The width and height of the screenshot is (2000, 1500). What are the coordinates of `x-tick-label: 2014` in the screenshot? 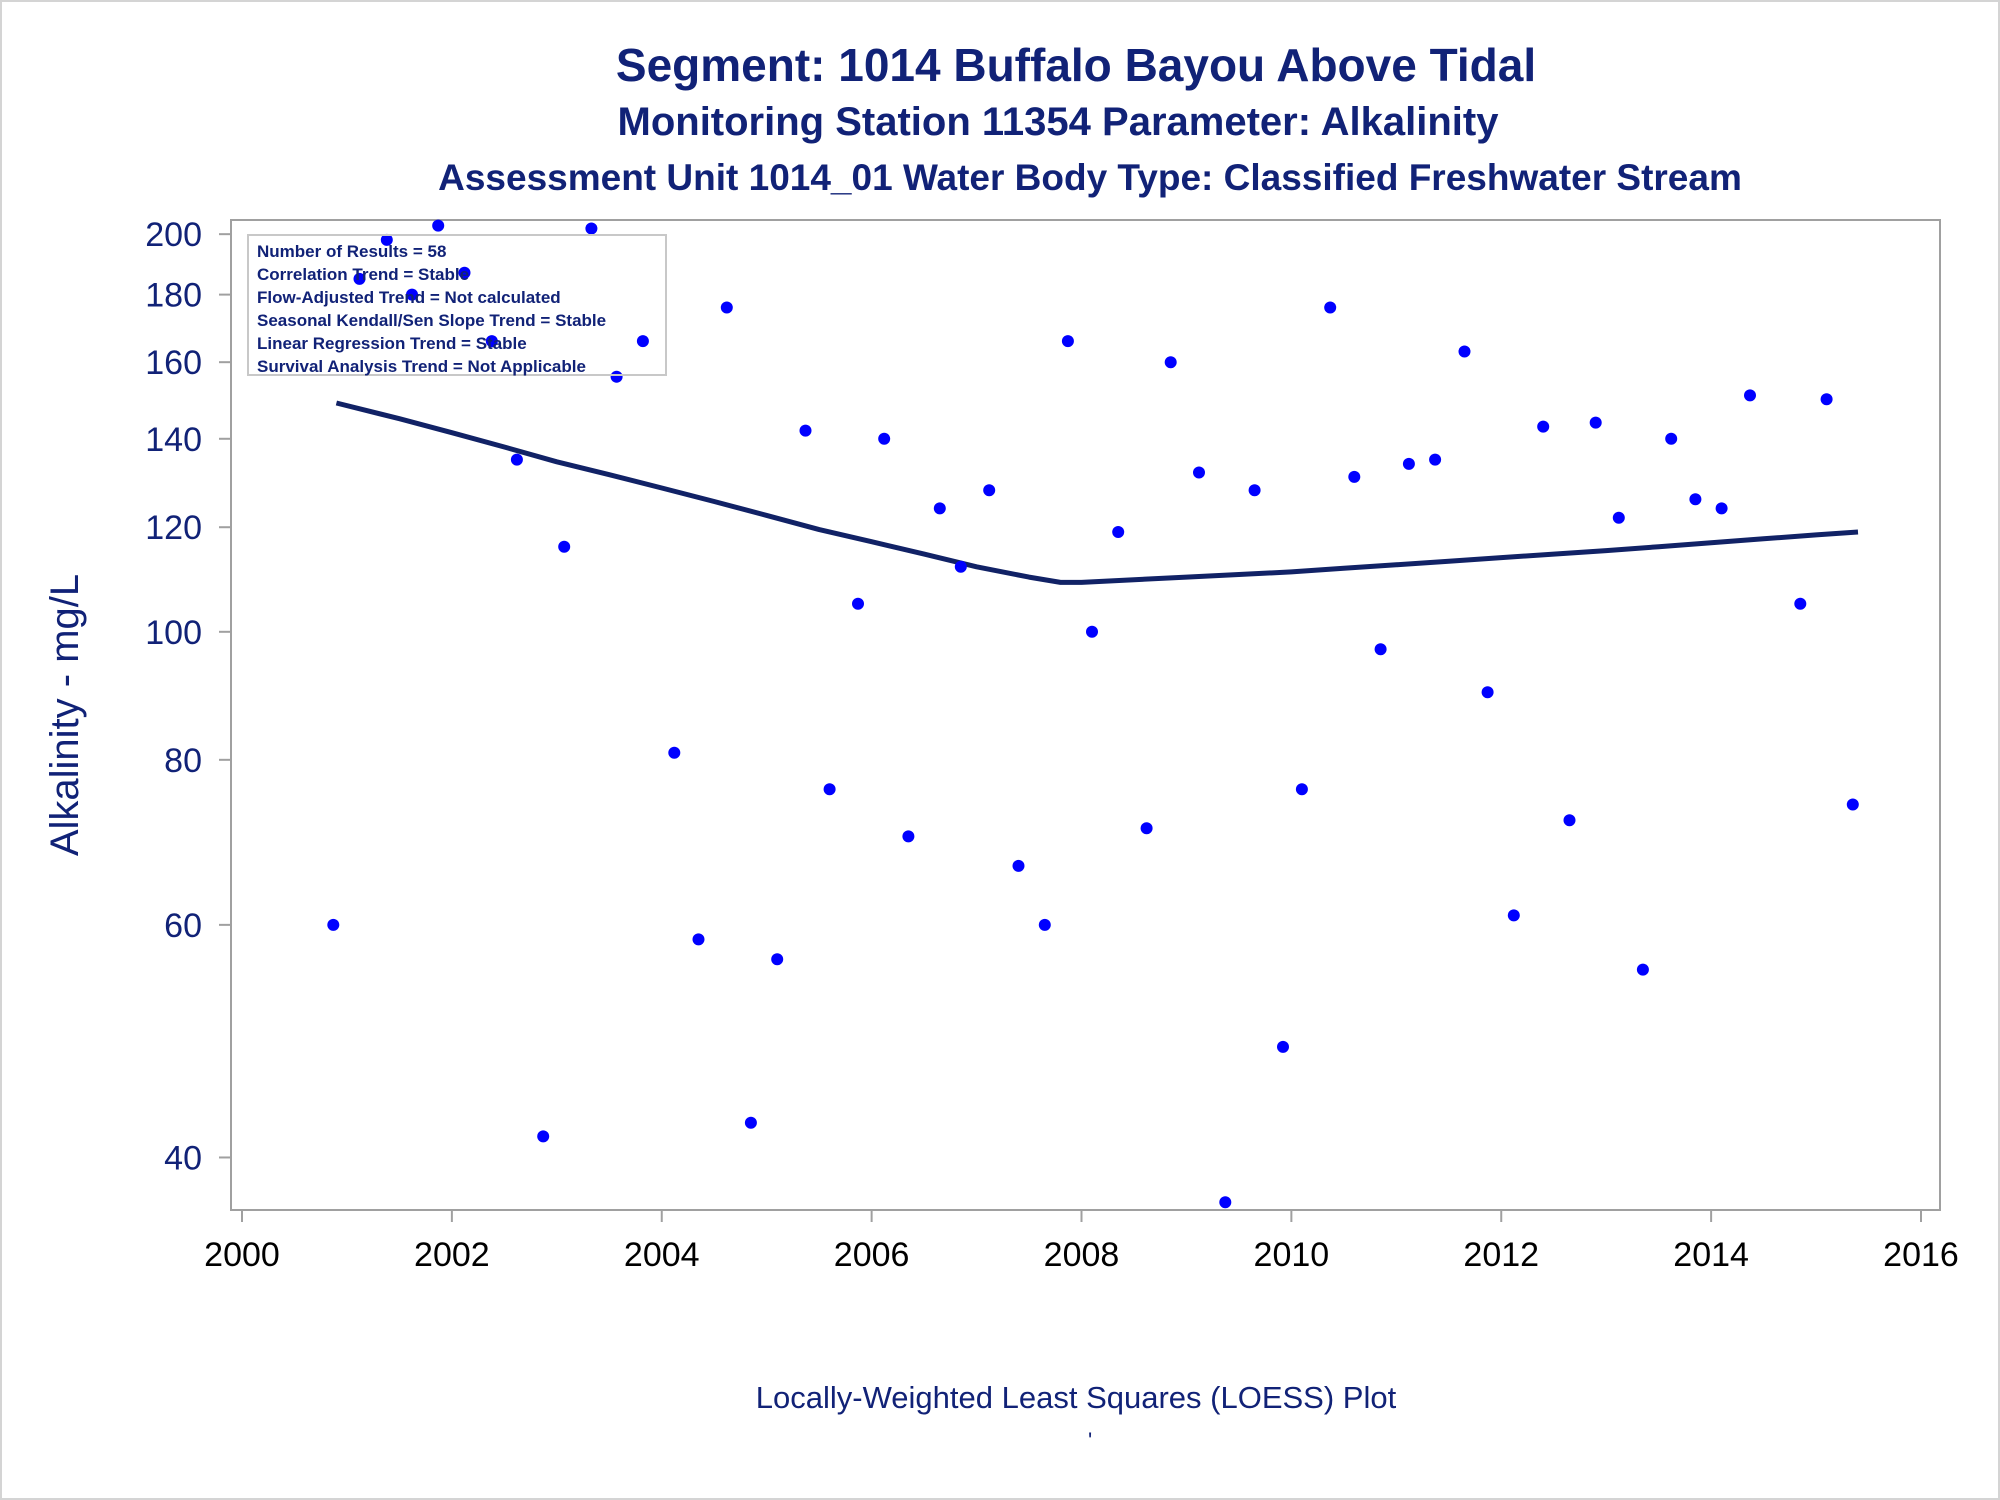 It's located at (1711, 1255).